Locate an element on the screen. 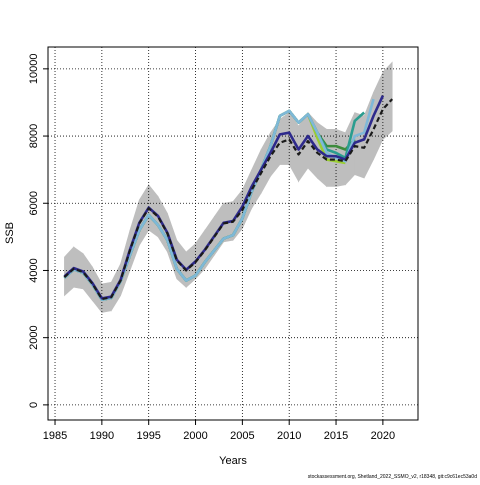 The image size is (480, 485). x-axis-label: Years is located at coordinates (233, 461).